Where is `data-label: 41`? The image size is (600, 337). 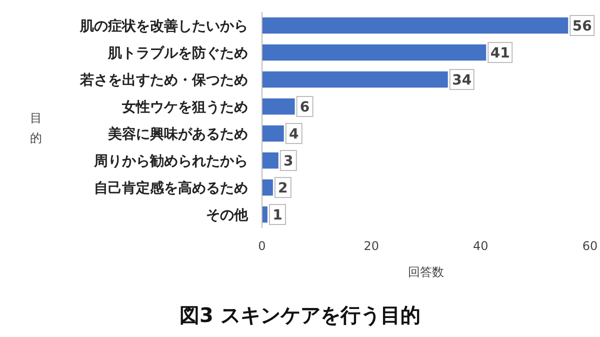
data-label: 41 is located at coordinates (500, 54).